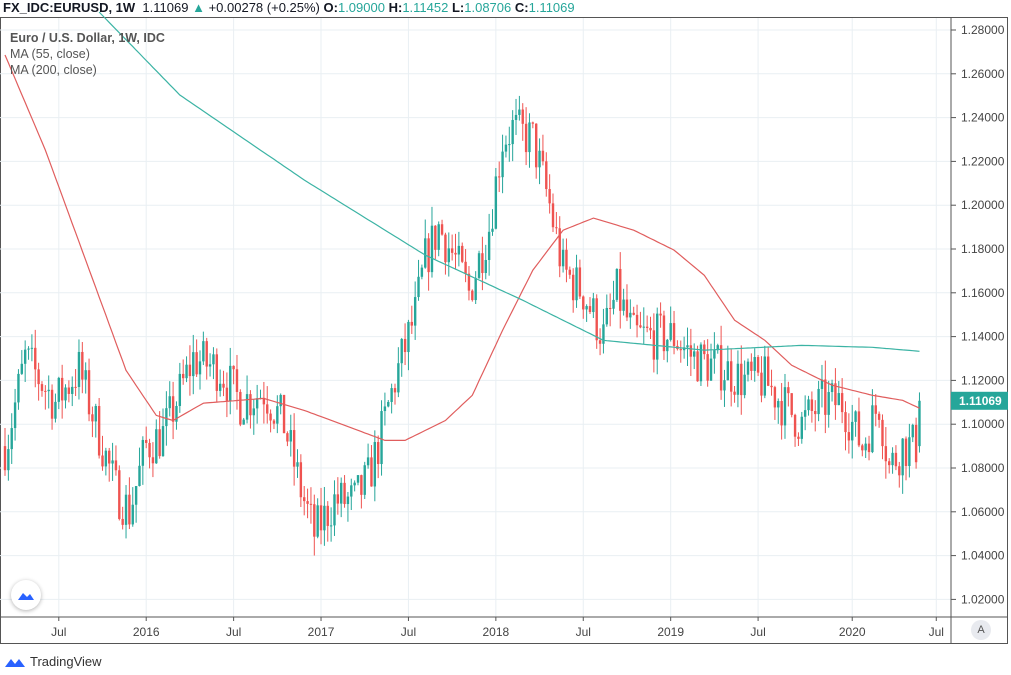 This screenshot has height=675, width=1011. I want to click on legend-ma55: MA (55, close), so click(50, 54).